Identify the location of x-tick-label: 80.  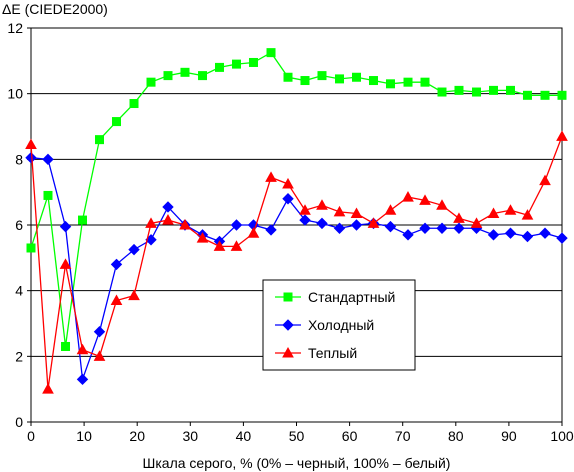
(456, 436).